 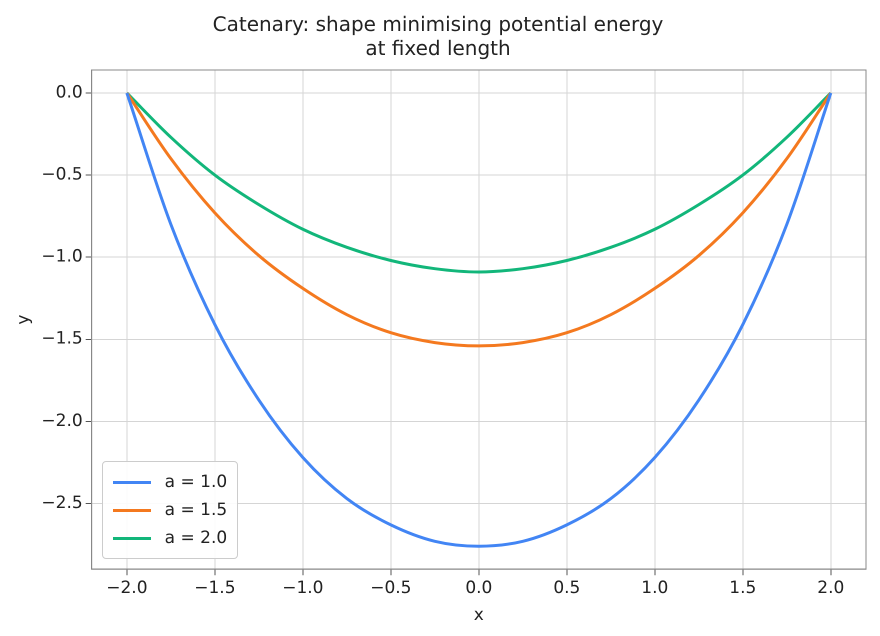 What do you see at coordinates (196, 538) in the screenshot?
I see `legend-label: a = 2.0` at bounding box center [196, 538].